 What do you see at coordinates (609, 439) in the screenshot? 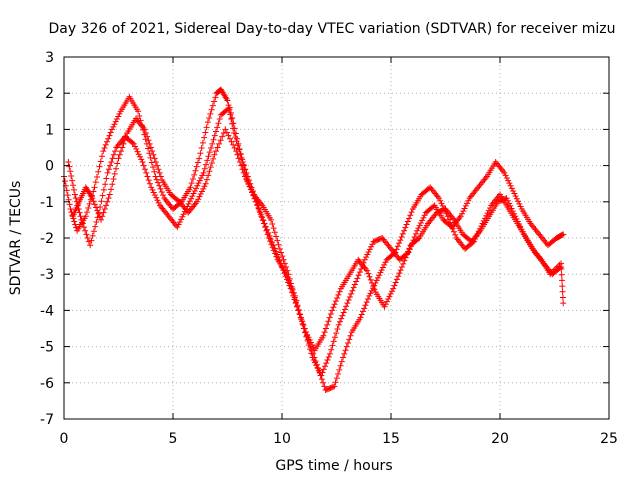
I see `x-tick-label: 25` at bounding box center [609, 439].